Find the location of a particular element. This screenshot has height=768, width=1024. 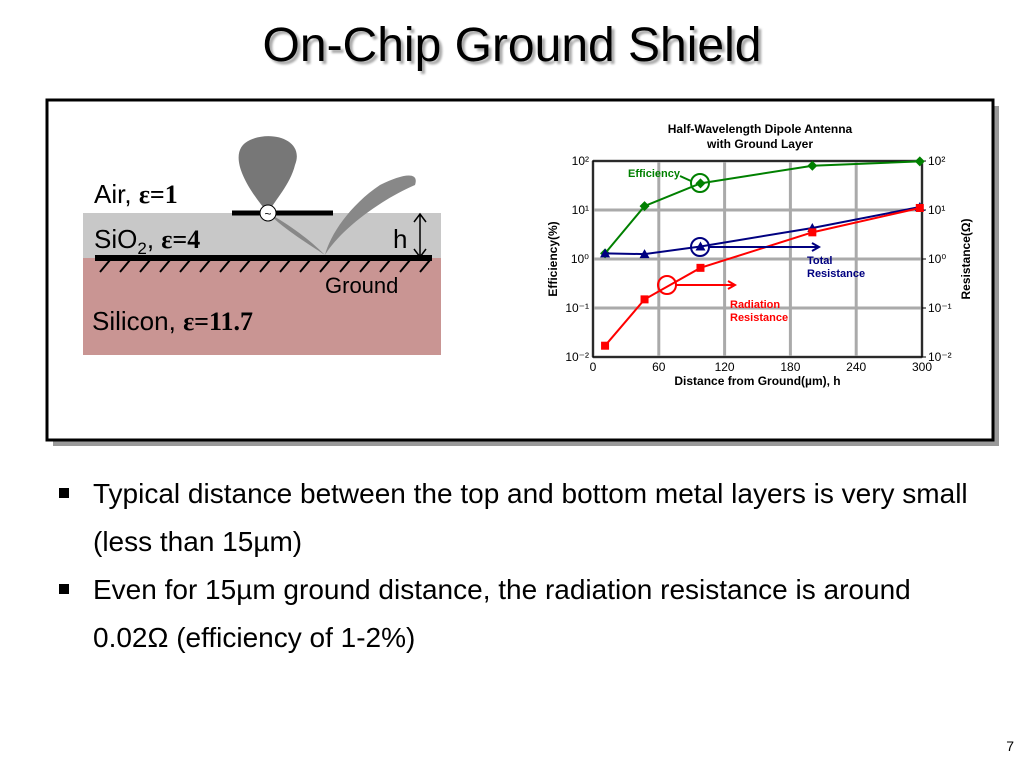

y-tick-label: 10⁰ is located at coordinates (580, 259).